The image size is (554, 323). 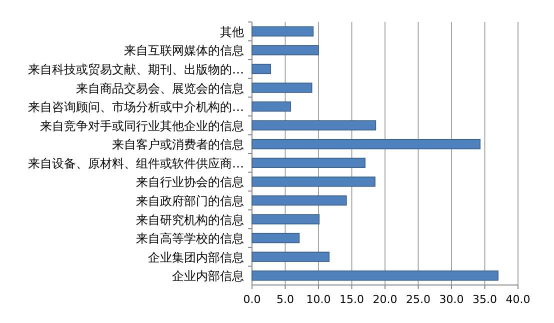 I want to click on y-tick-label: 来自客户或消费者的信息, so click(x=178, y=145).